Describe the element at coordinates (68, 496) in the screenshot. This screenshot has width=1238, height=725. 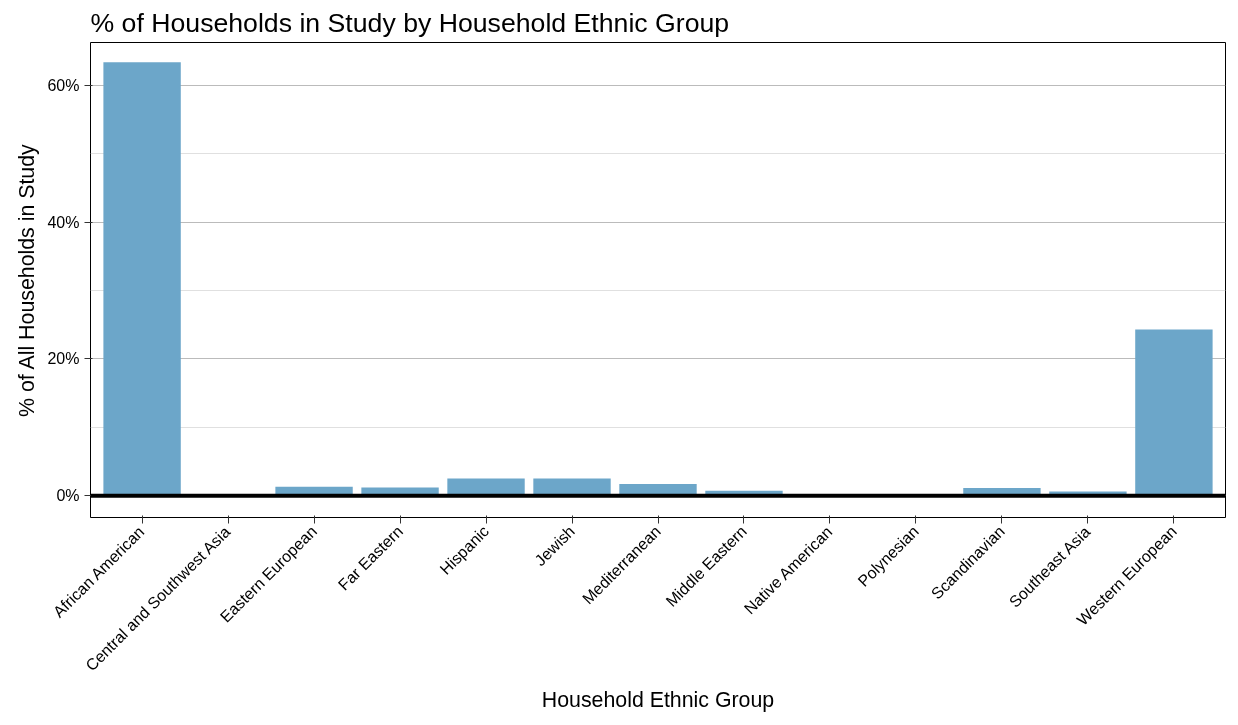
I see `y-tick-label: 0%` at that location.